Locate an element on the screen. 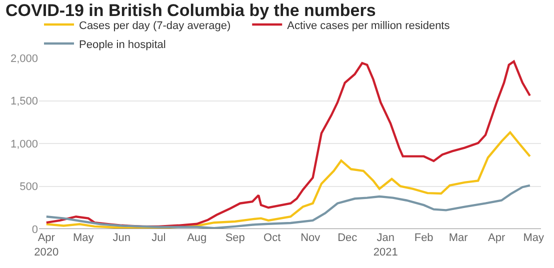  x-tick-label: Aug is located at coordinates (197, 238).